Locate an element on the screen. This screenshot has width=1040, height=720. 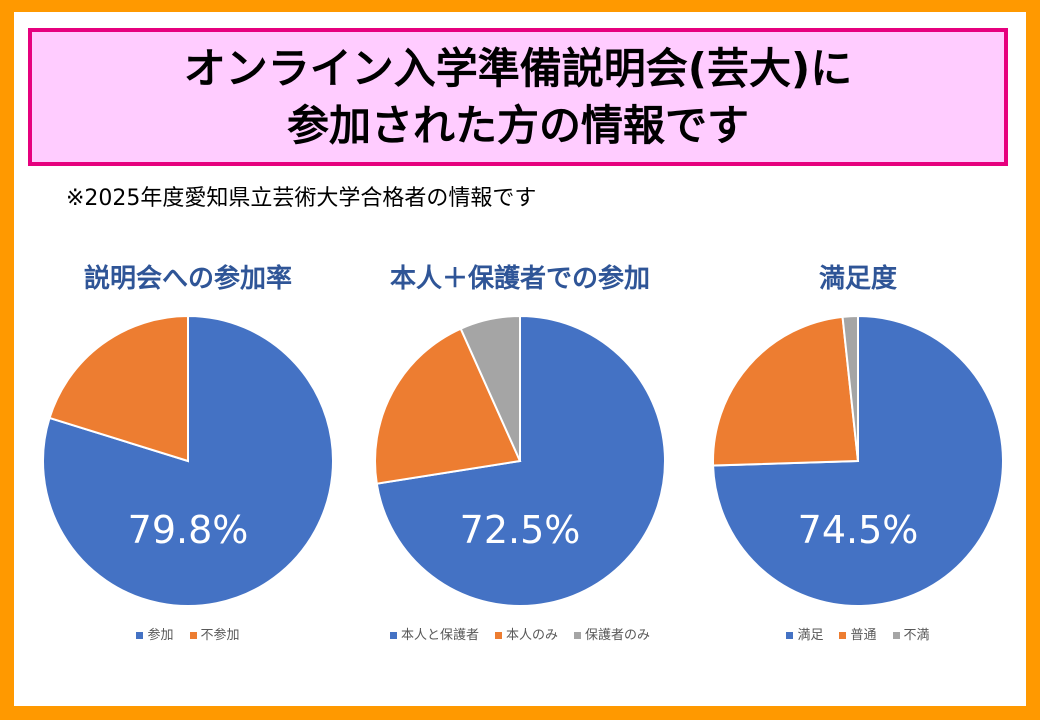
legend-item: 満足 is located at coordinates (804, 635).